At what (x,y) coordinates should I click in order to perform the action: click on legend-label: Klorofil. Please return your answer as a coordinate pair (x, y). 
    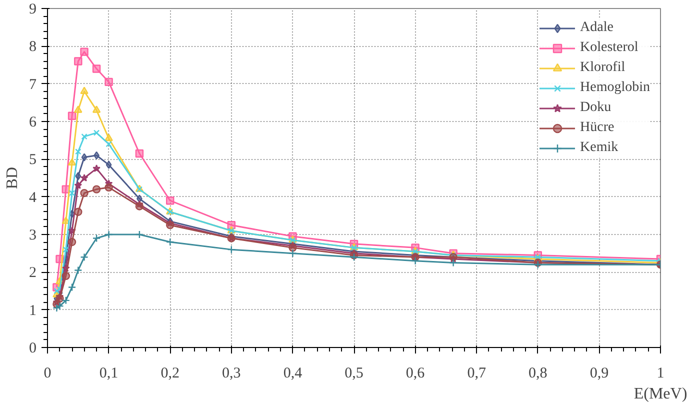
    Looking at the image, I should click on (603, 68).